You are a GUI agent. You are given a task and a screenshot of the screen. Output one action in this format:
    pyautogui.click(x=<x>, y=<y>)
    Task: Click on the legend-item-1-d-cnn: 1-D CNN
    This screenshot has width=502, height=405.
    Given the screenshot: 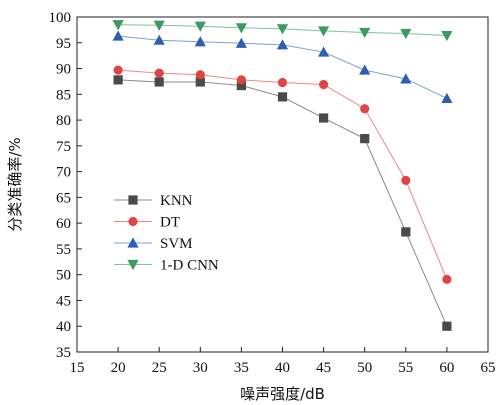 What is the action you would take?
    pyautogui.click(x=166, y=266)
    